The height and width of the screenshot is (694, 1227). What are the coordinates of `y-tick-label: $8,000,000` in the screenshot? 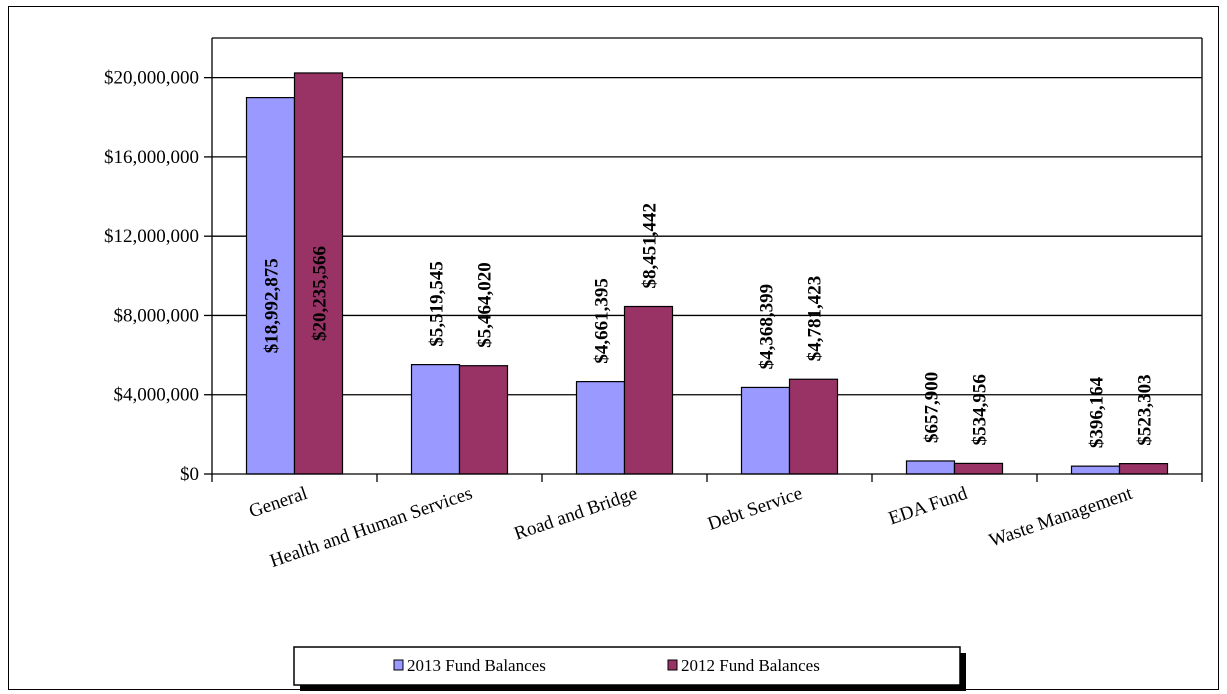 It's located at (157, 315).